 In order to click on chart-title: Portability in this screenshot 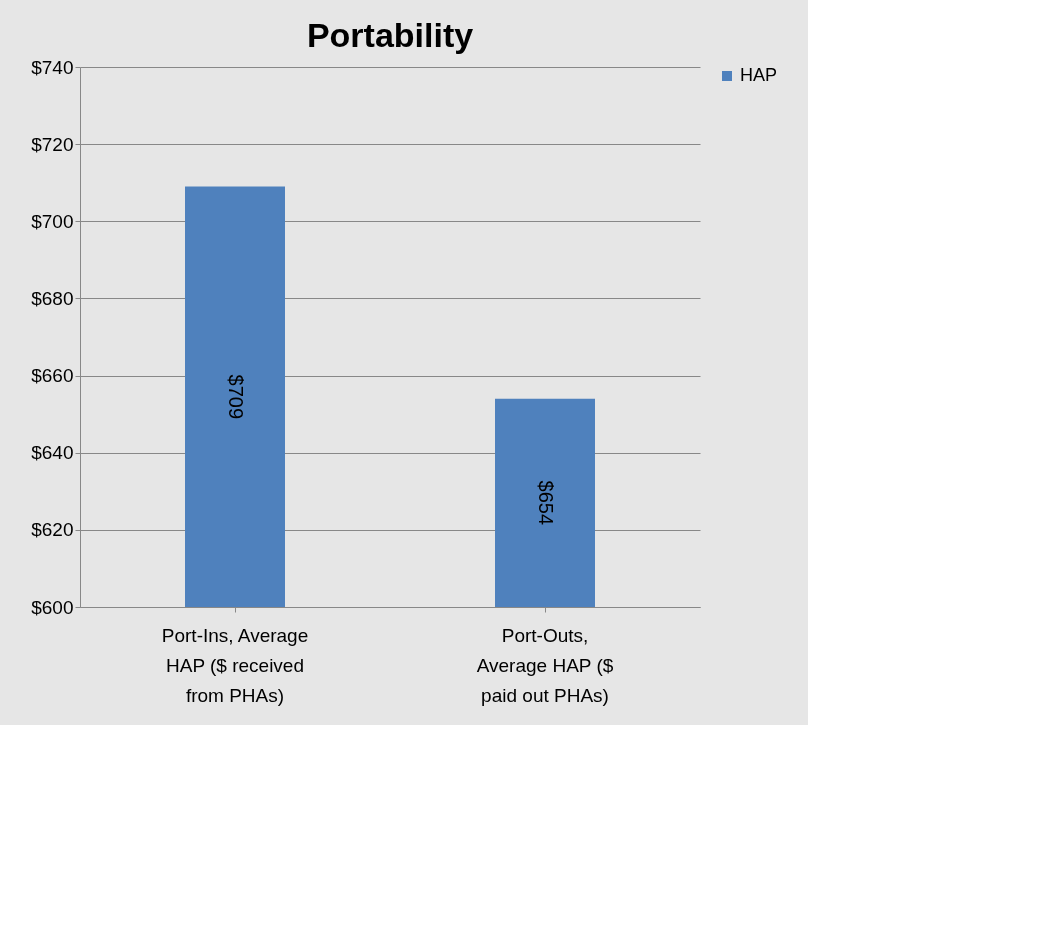, I will do `click(390, 35)`.